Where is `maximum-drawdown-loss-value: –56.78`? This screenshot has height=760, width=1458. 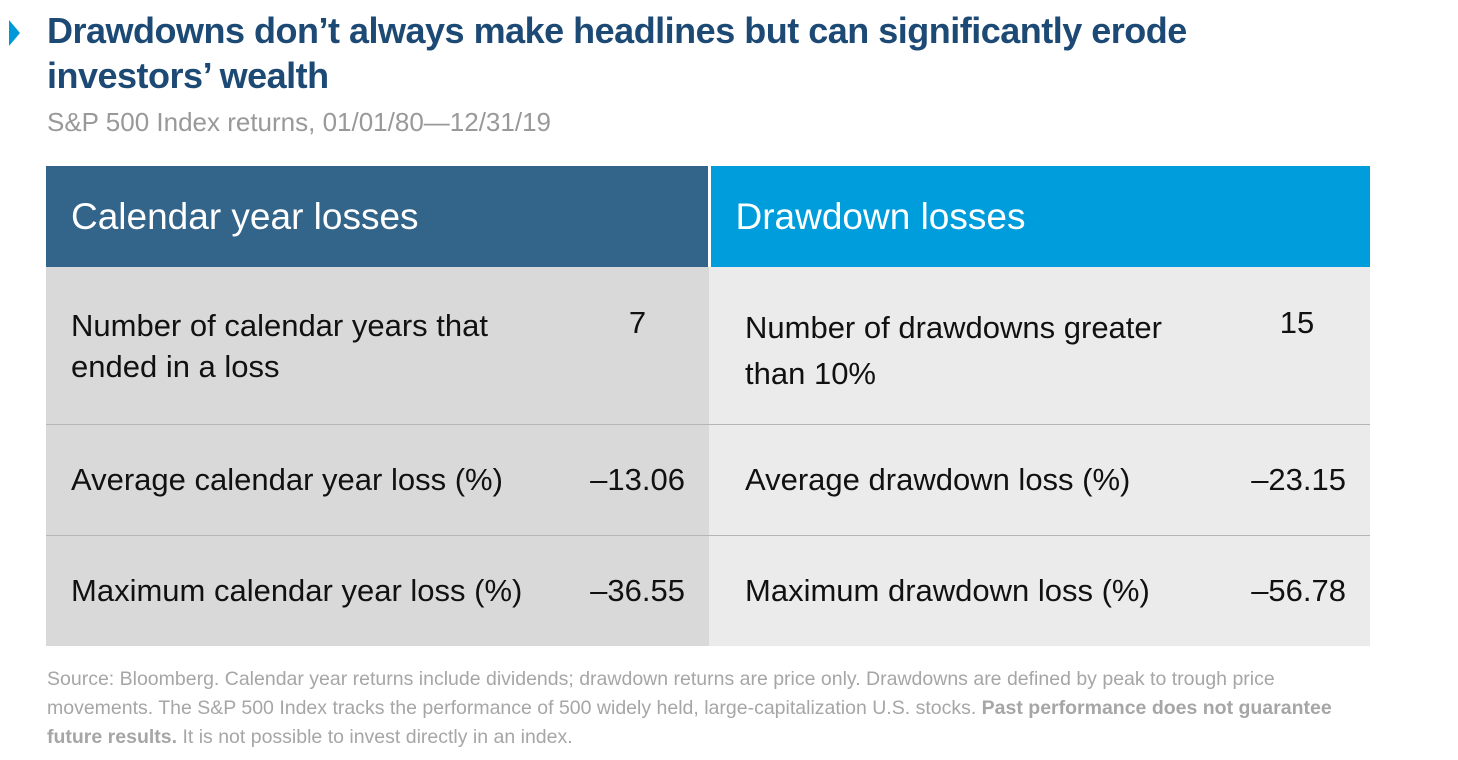 maximum-drawdown-loss-value: –56.78 is located at coordinates (1297, 590).